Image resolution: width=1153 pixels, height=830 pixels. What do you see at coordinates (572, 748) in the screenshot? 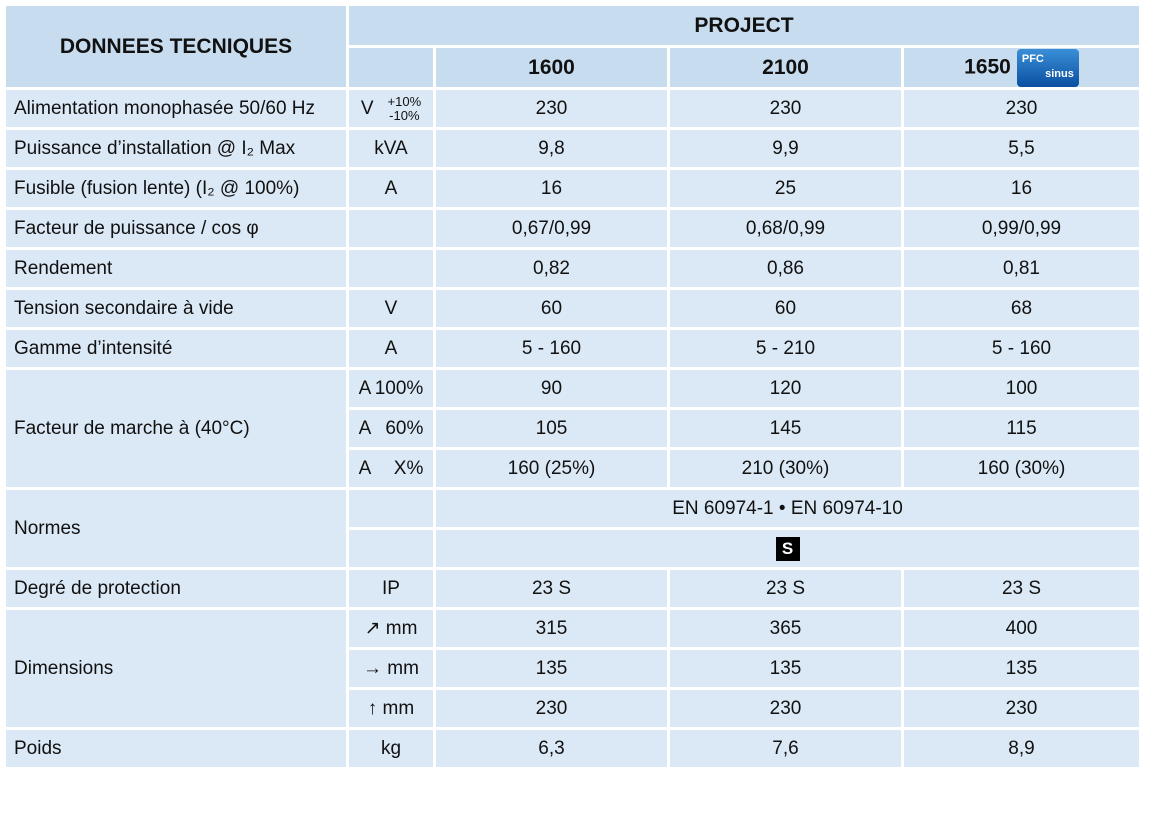
I see `spec-row: Poids kg 6,3 7,6 8,9` at bounding box center [572, 748].